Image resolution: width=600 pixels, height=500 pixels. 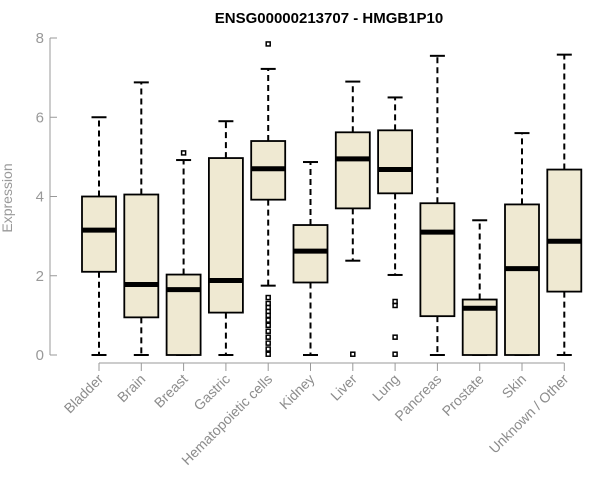 What do you see at coordinates (329, 18) in the screenshot?
I see `chart-title: ENSG00000213707 - HMGB1P10` at bounding box center [329, 18].